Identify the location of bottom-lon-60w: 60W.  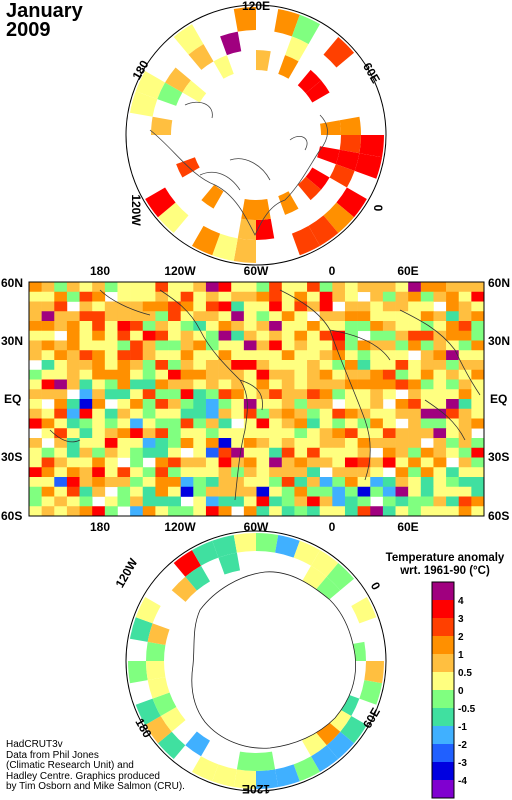
(256, 527).